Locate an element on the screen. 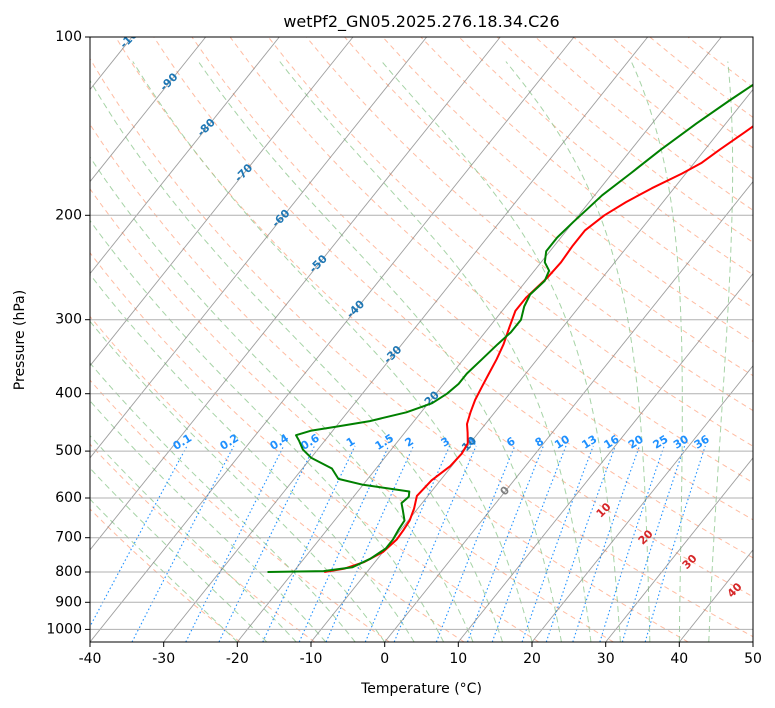 This screenshot has height=708, width=775. x-tick-label: -40 is located at coordinates (90, 659).